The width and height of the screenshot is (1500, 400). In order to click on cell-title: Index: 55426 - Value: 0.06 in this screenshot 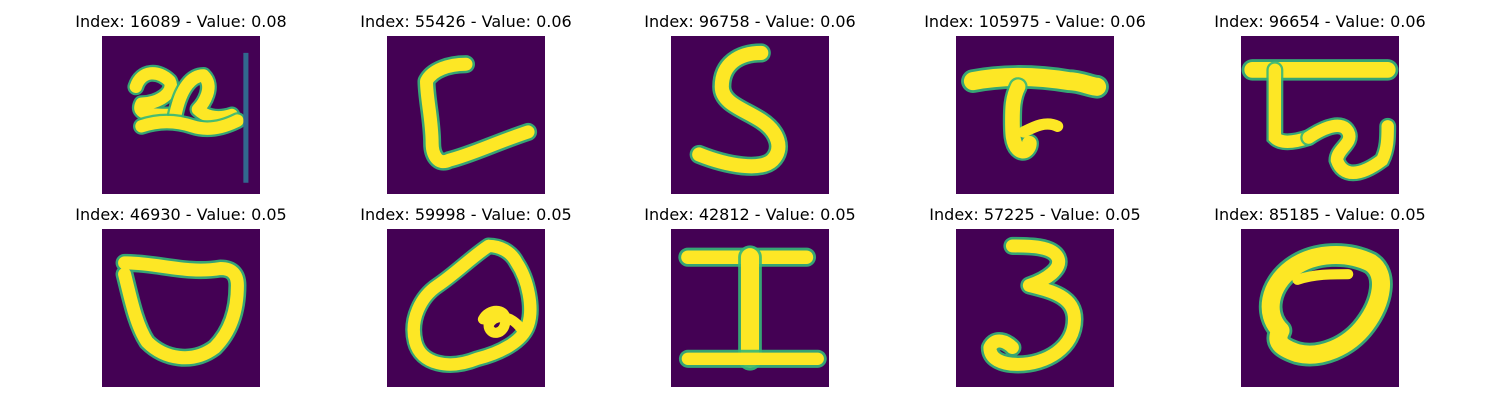, I will do `click(466, 21)`.